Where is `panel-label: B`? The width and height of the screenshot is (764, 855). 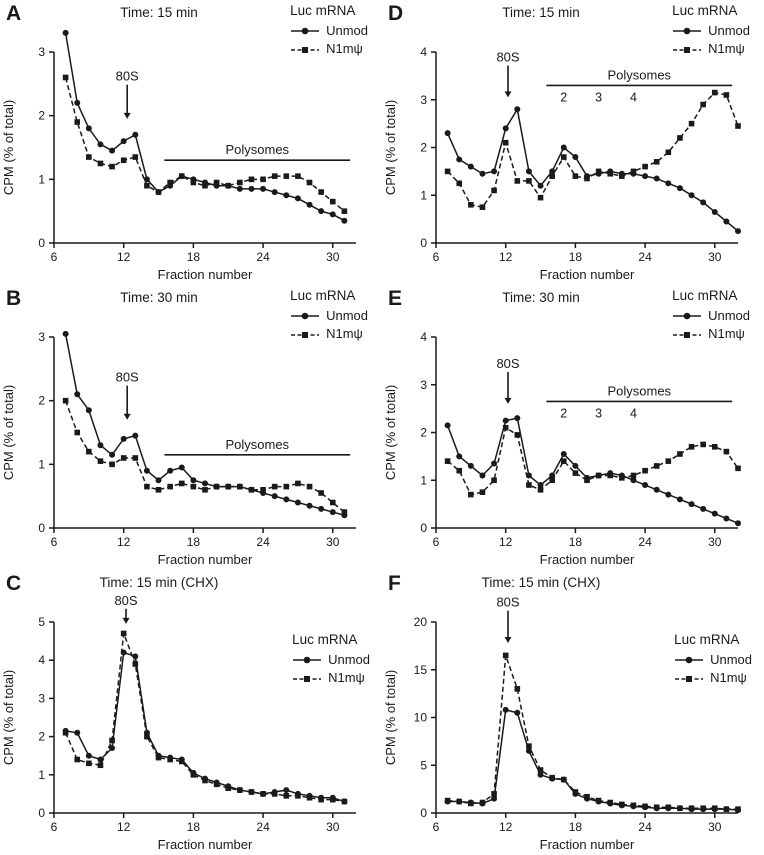
panel-label: B is located at coordinates (14, 298).